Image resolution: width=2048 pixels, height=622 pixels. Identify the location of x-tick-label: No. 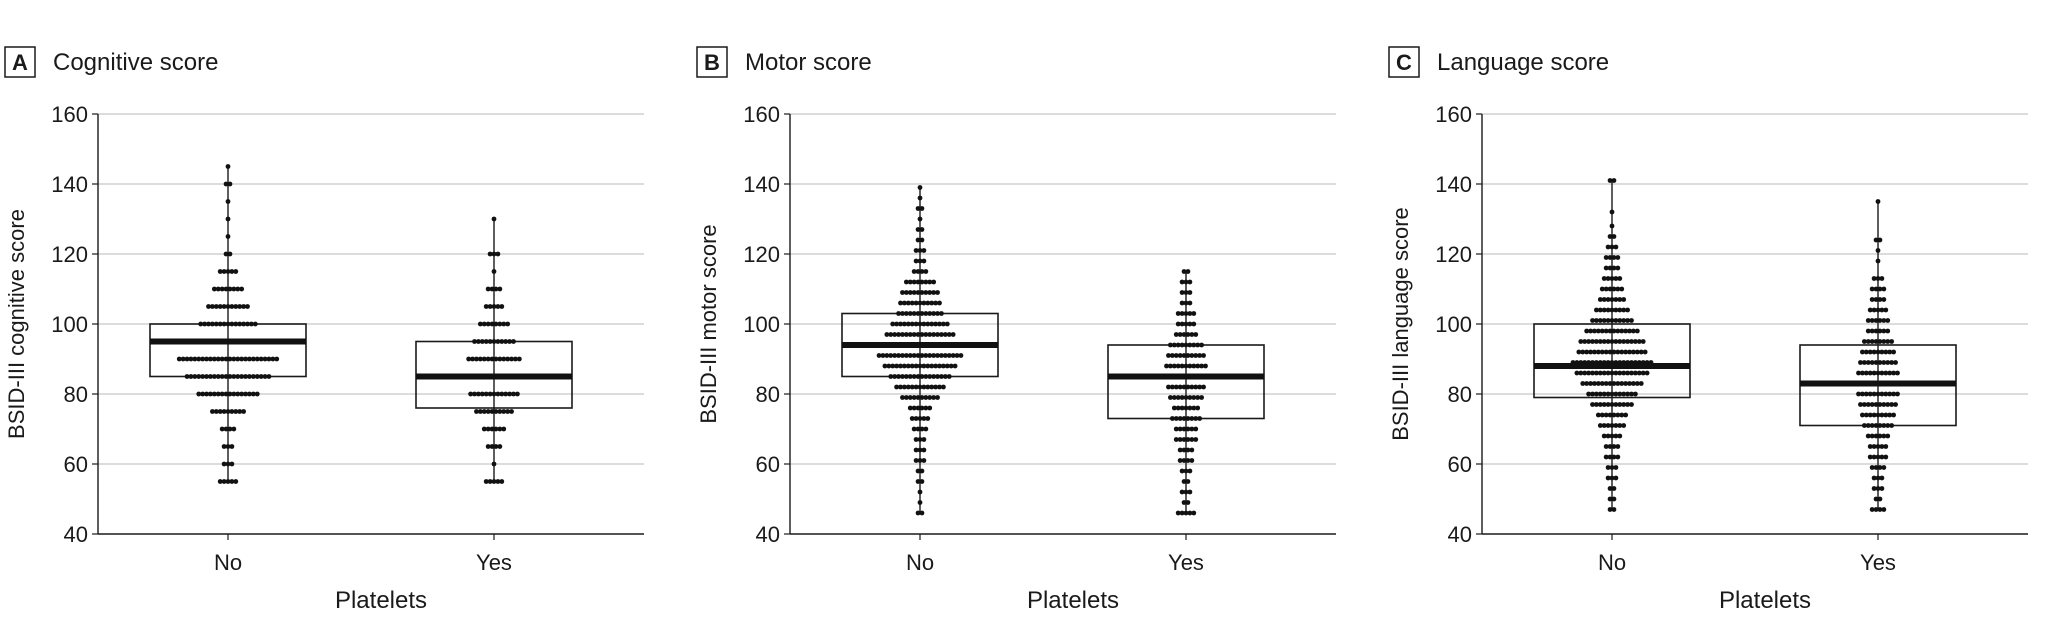
(228, 562).